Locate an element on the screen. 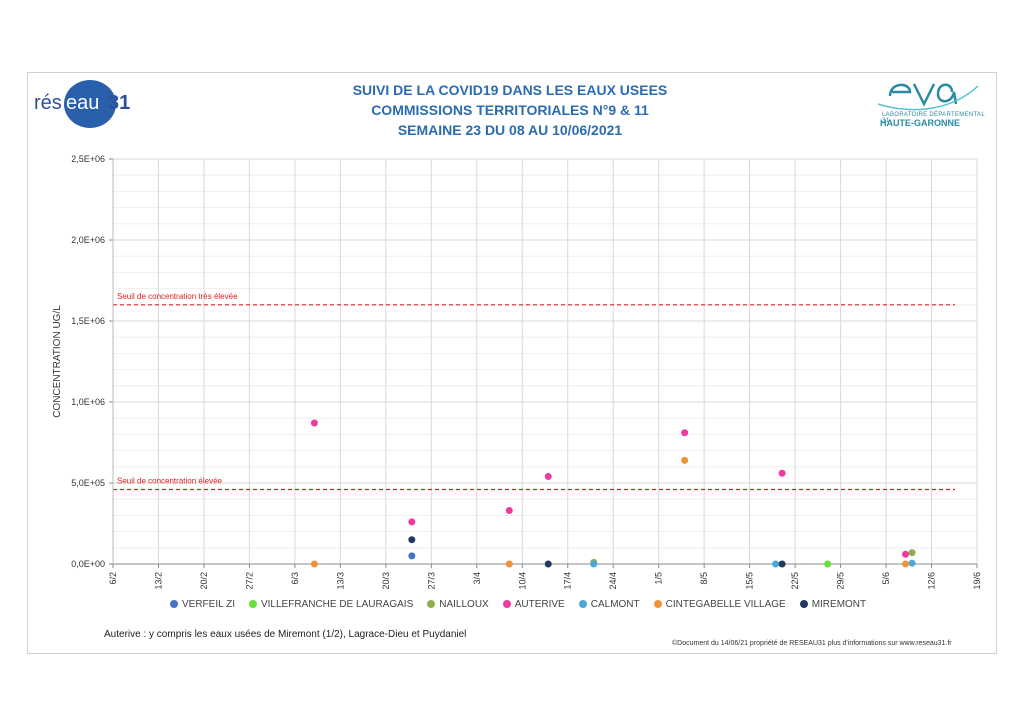 The height and width of the screenshot is (724, 1024). legend-item-verfeil-zi: VERFEIL ZI is located at coordinates (202, 604).